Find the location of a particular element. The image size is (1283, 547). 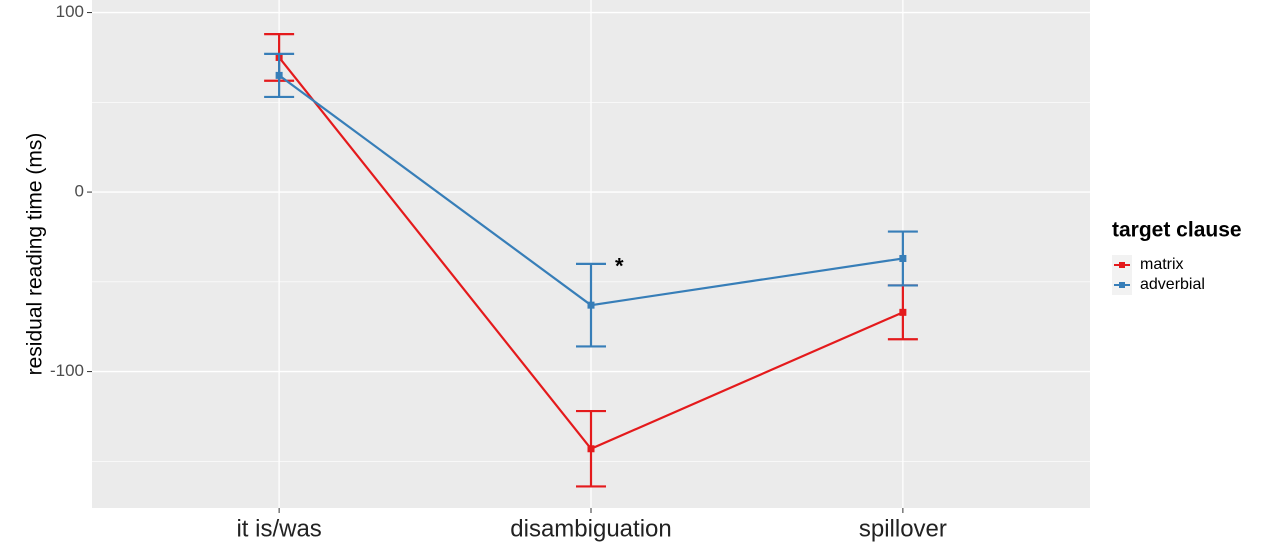

y-tick-label: -100 is located at coordinates (67, 370).